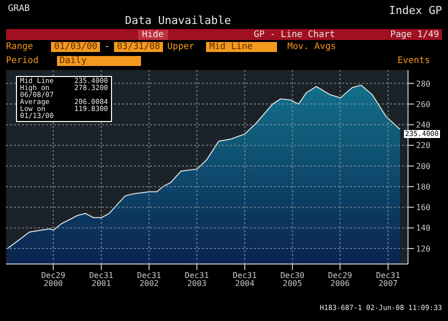 This screenshot has height=321, width=448. Describe the element at coordinates (423, 249) in the screenshot. I see `y-tick-label: 120` at that location.